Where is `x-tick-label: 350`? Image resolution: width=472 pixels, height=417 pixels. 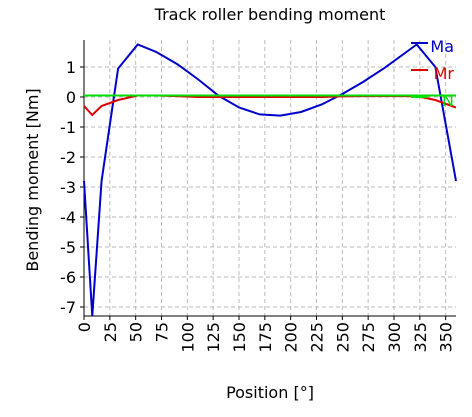 x-tick-label: 350 is located at coordinates (446, 337).